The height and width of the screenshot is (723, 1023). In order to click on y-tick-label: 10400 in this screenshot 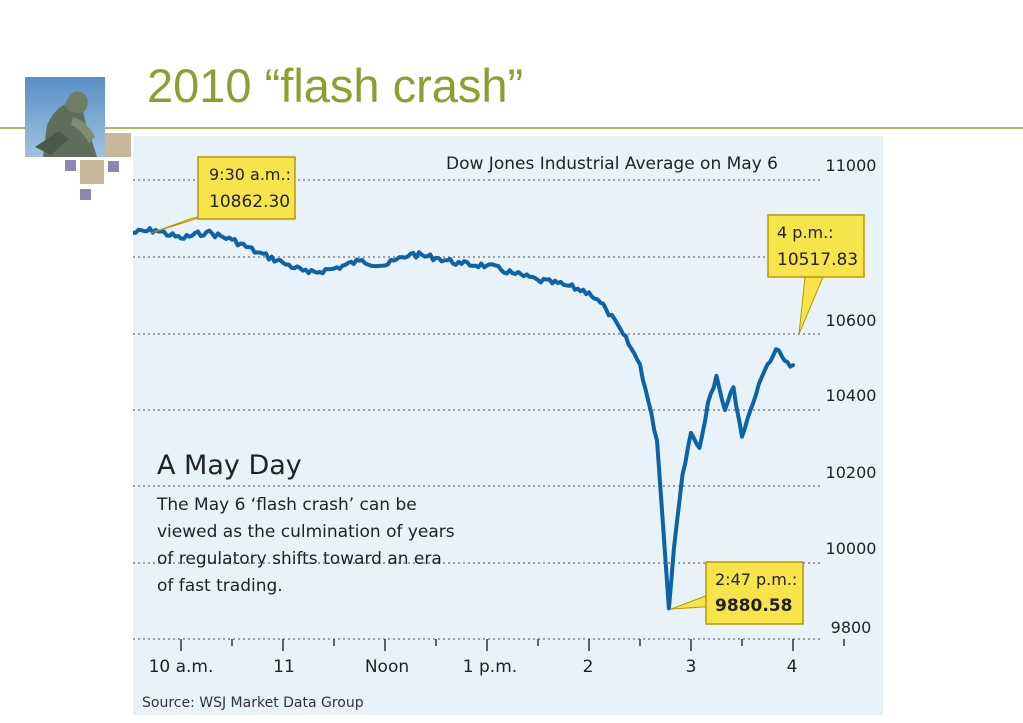, I will do `click(851, 395)`.